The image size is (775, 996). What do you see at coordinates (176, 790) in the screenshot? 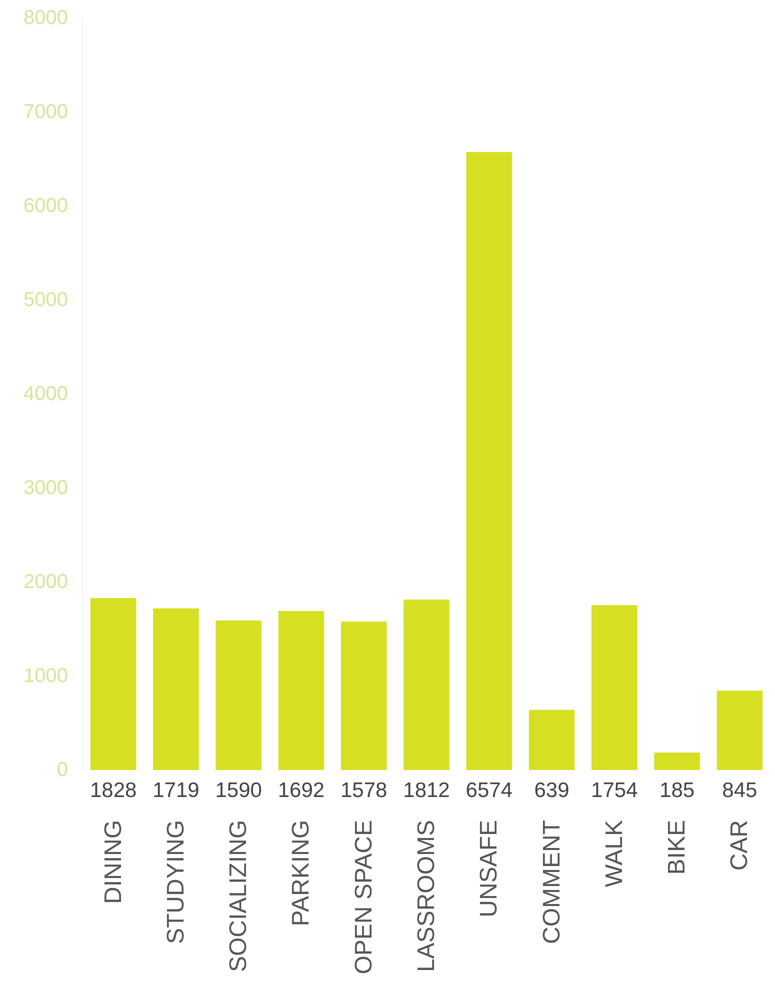
I see `data-label: 1719` at bounding box center [176, 790].